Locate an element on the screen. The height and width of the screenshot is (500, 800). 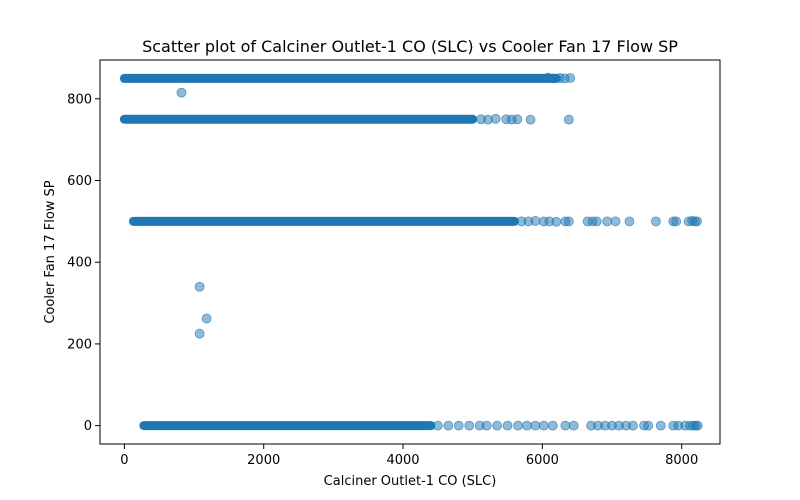
x-tick-label: 6000 is located at coordinates (542, 460).